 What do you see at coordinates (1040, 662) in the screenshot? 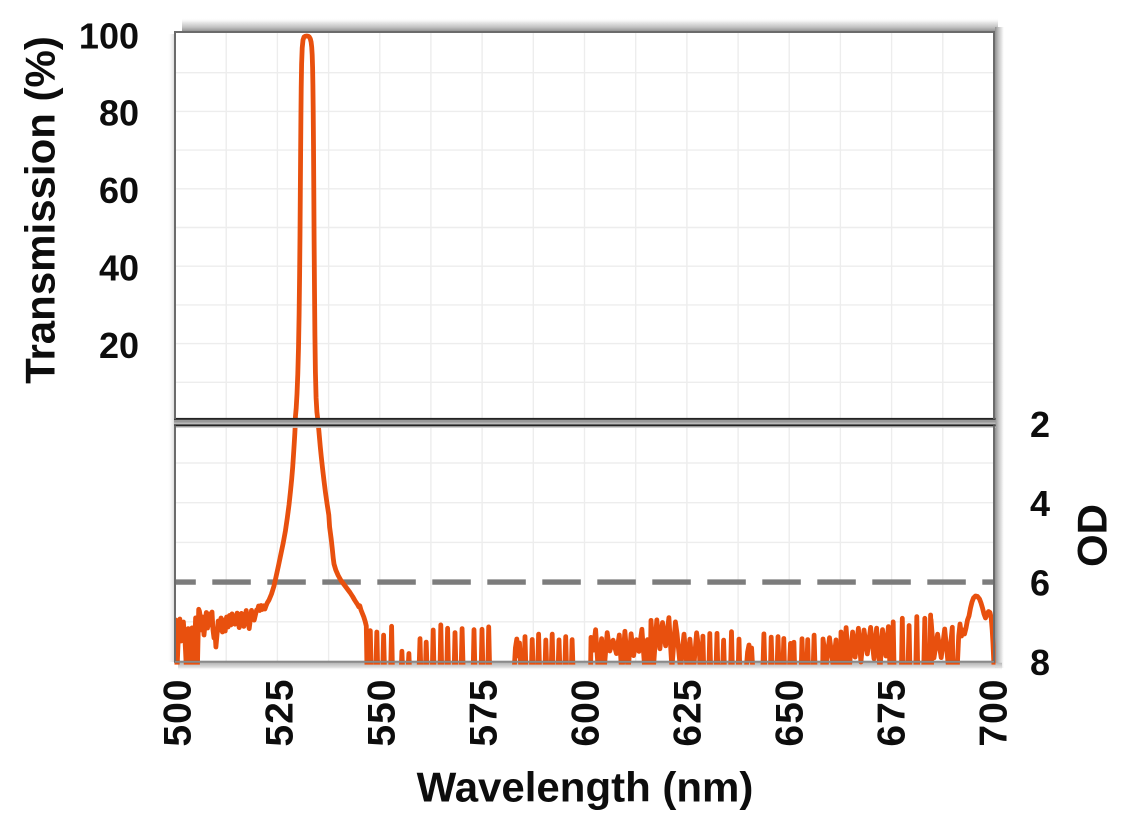
I see `svg-text: 8` at bounding box center [1040, 662].